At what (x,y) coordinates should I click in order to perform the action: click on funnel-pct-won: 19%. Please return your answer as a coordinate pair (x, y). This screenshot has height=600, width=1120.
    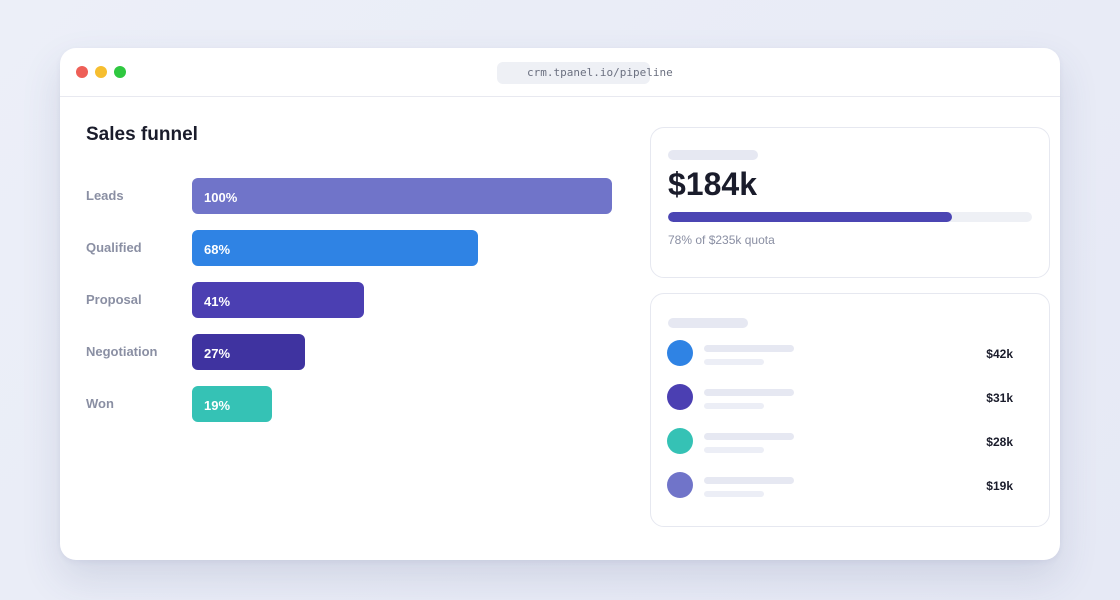
    Looking at the image, I should click on (217, 405).